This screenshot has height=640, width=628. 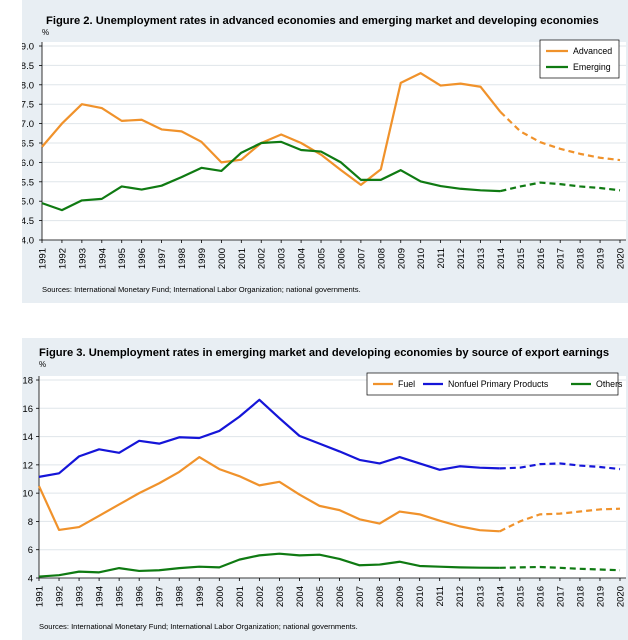 What do you see at coordinates (498, 384) in the screenshot?
I see `legend-label: Nonfuel Primary Products` at bounding box center [498, 384].